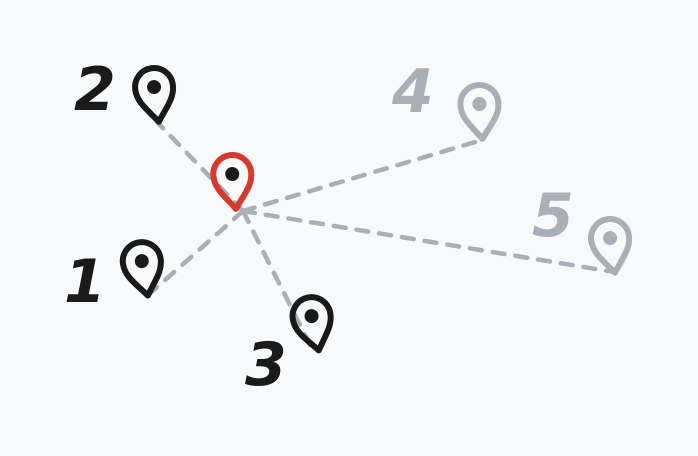  What do you see at coordinates (266, 365) in the screenshot?
I see `pin-label-3: 3` at bounding box center [266, 365].